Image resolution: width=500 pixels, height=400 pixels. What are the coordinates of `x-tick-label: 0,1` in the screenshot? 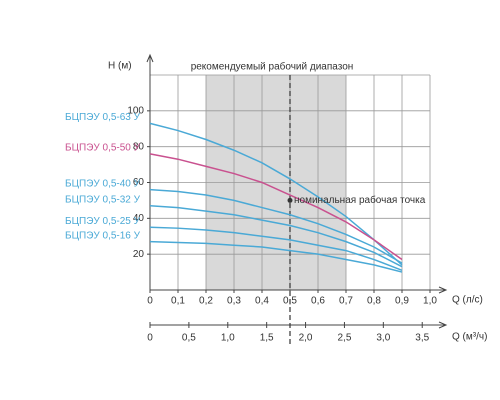 It's located at (178, 301).